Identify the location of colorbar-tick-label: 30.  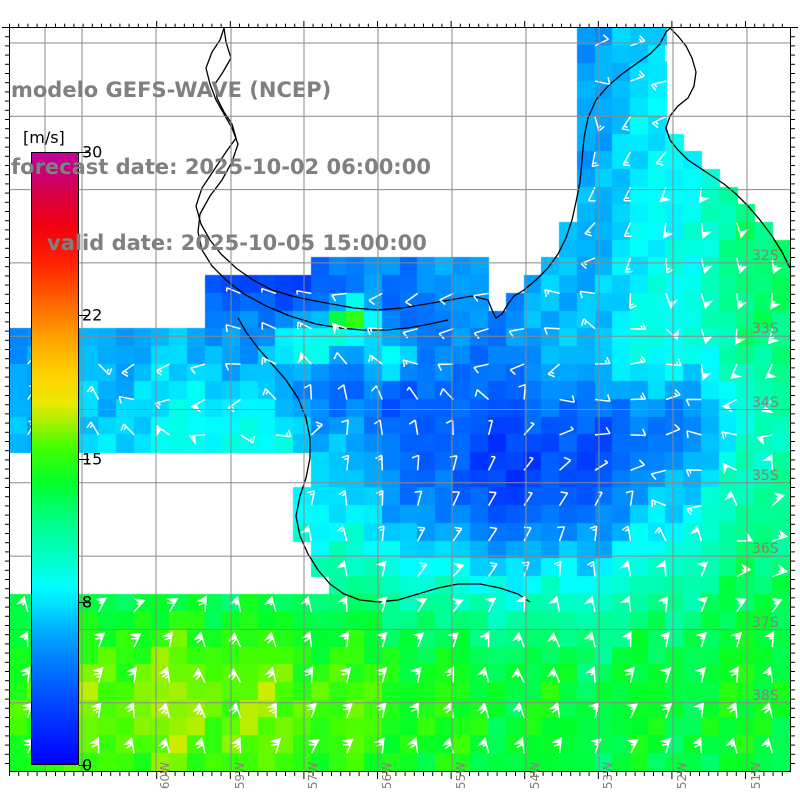
(92, 152).